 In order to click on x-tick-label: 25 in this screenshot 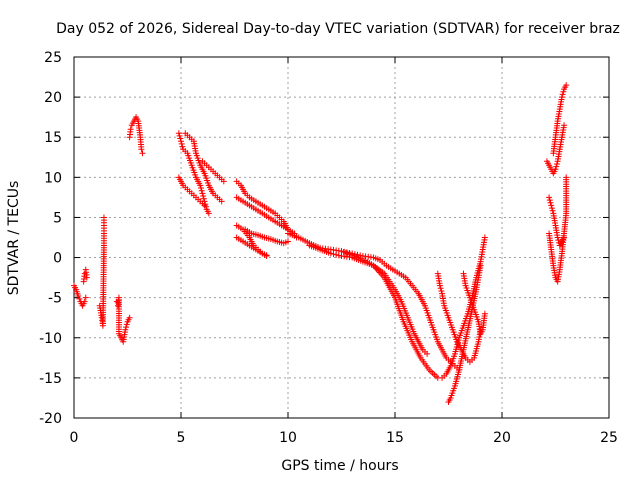, I will do `click(609, 438)`.